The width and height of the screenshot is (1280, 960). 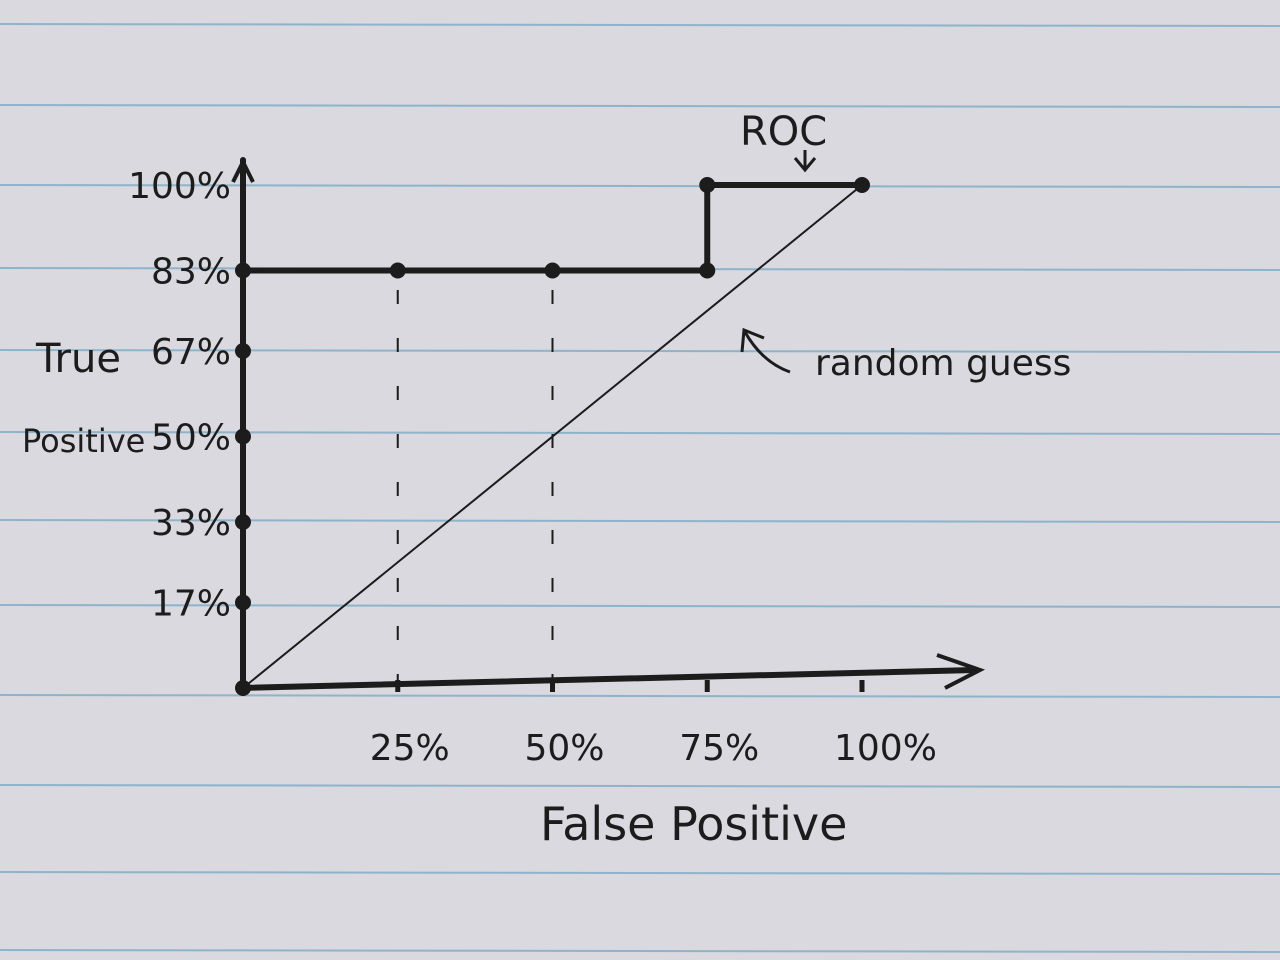 What do you see at coordinates (78, 359) in the screenshot?
I see `y-axis-label-line-1: True` at bounding box center [78, 359].